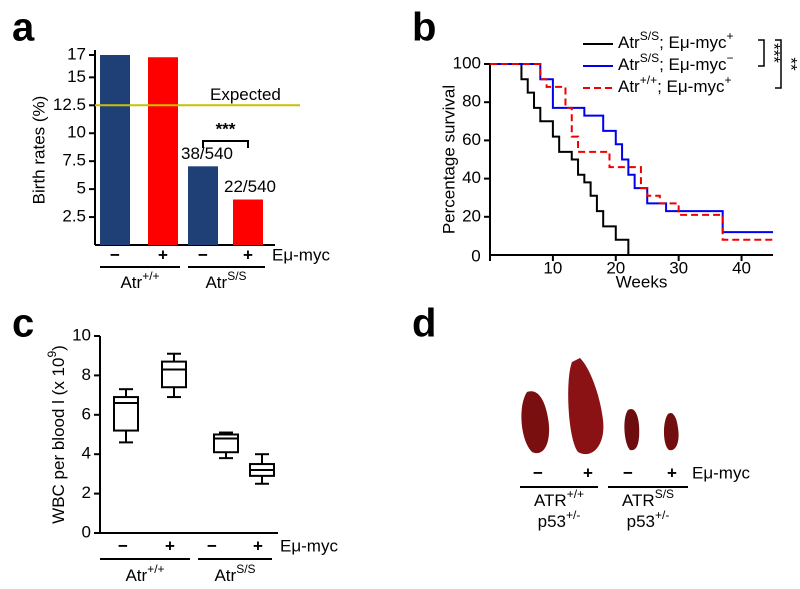  I want to click on y-axis-label: WBC per blood l (x 109), so click(56, 434).